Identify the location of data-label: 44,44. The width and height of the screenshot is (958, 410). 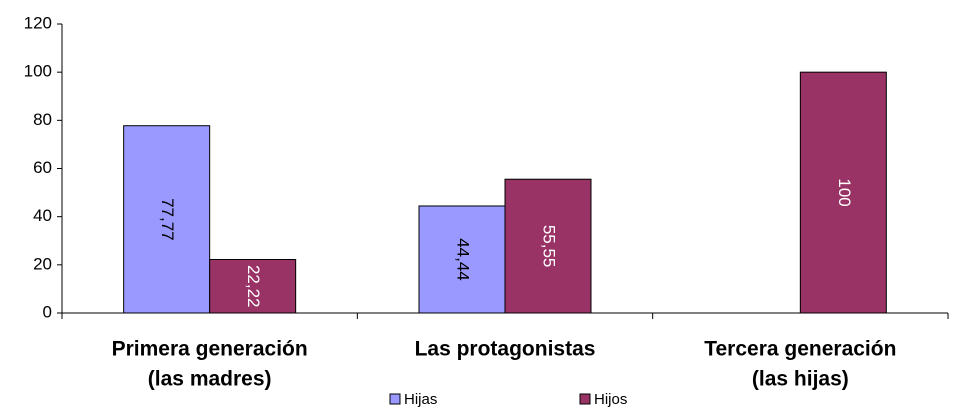
(463, 259).